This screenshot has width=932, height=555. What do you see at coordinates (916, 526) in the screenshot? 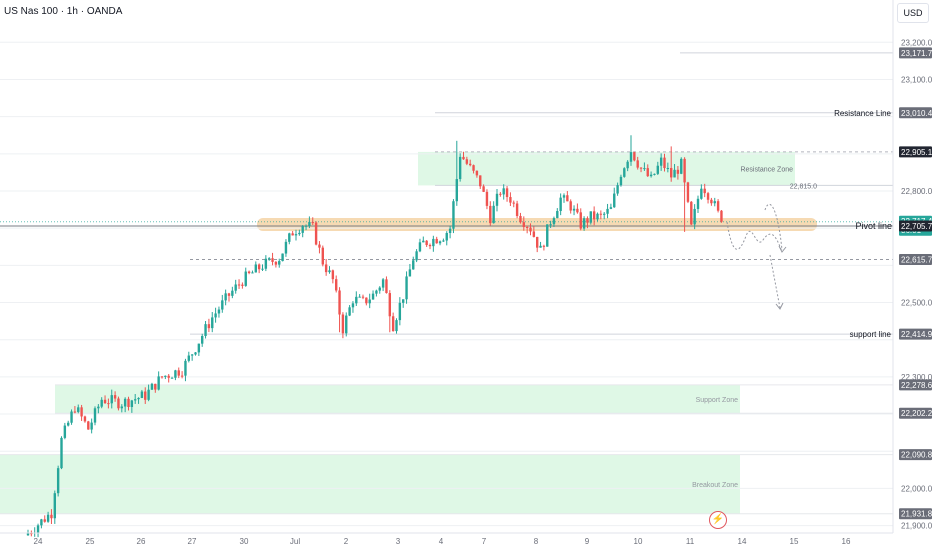
I see `y-tick-label: 21,900.0` at bounding box center [916, 526].